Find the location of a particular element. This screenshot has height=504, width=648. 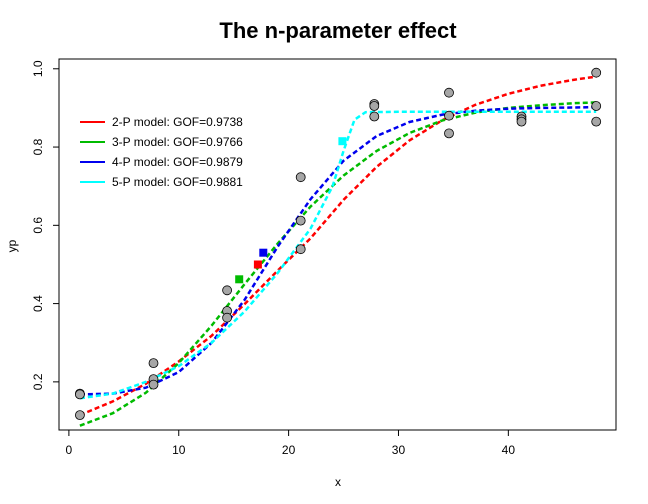

x-tick-label: 30 is located at coordinates (399, 450).